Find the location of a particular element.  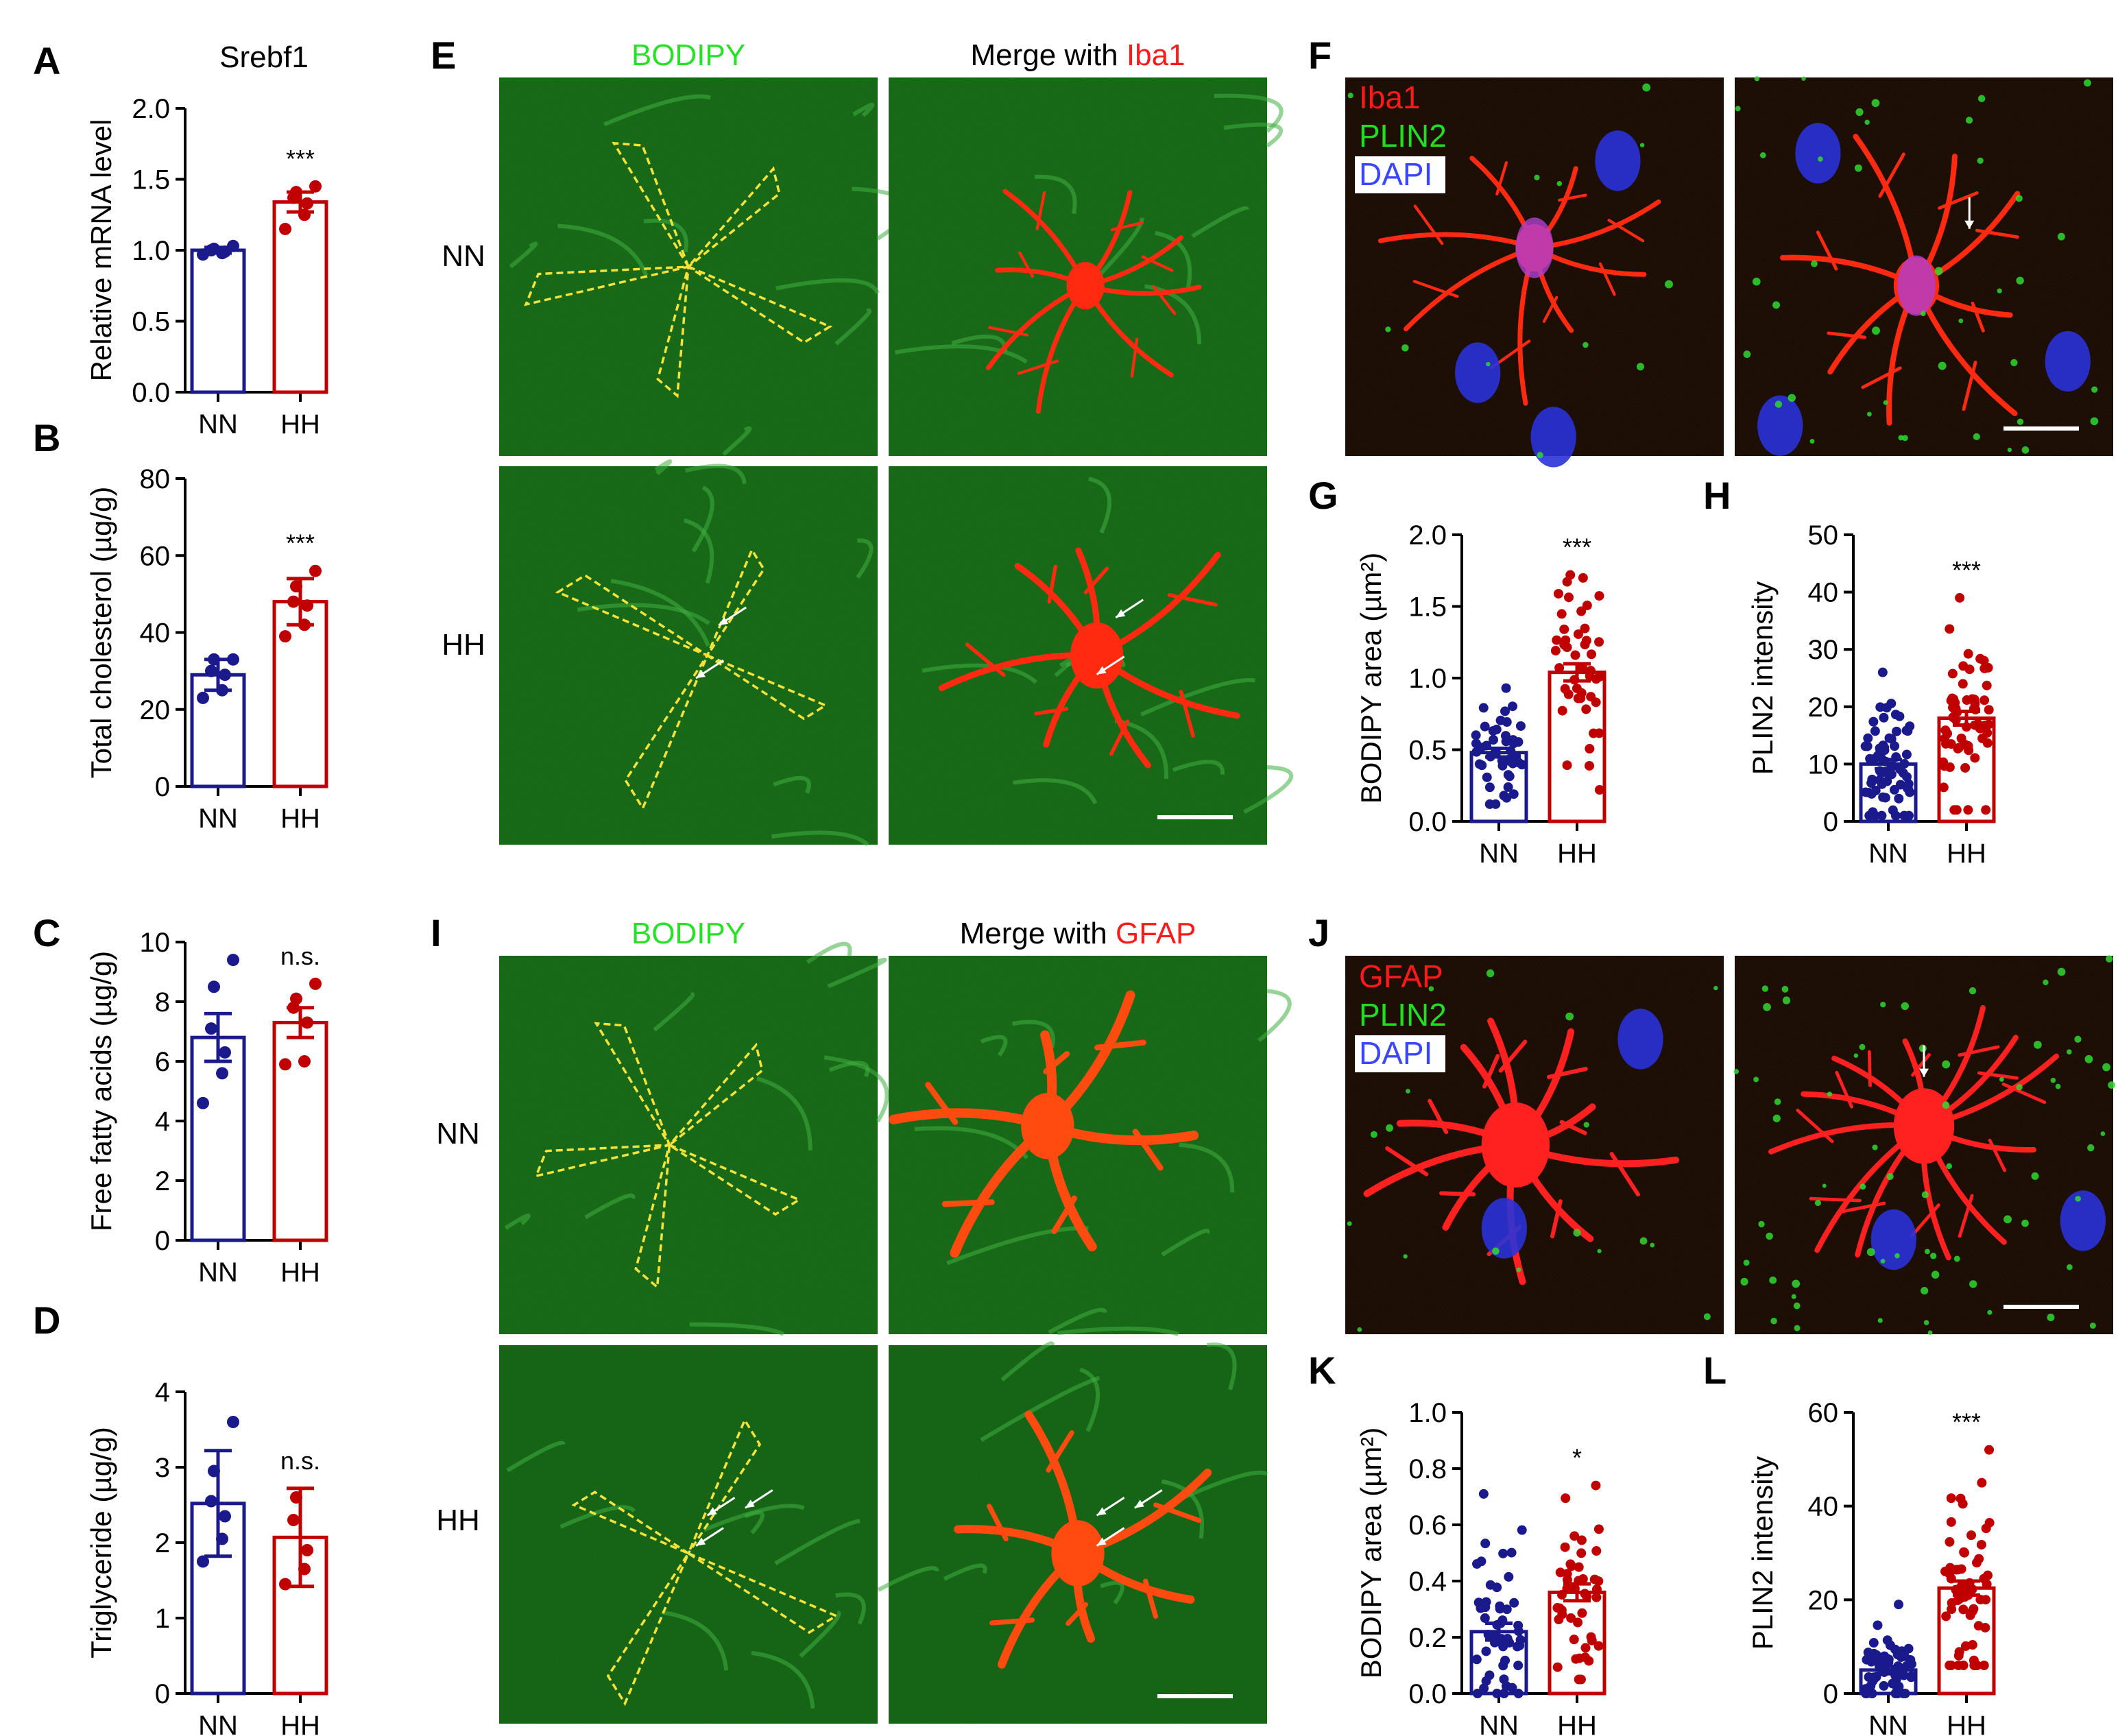

y-tick-label: 0.5 is located at coordinates (151, 322).